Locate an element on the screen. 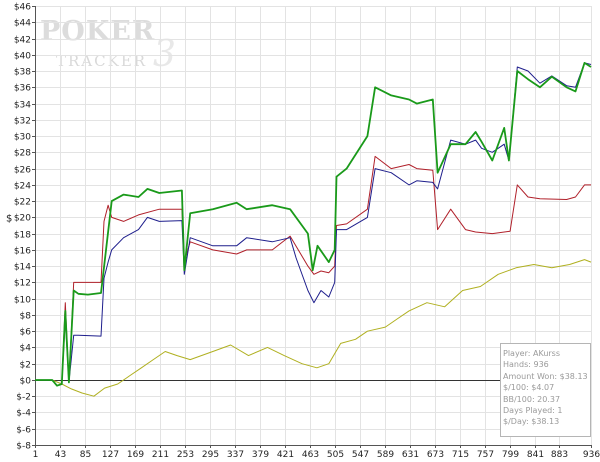  y-axis-label: $ is located at coordinates (9, 219).